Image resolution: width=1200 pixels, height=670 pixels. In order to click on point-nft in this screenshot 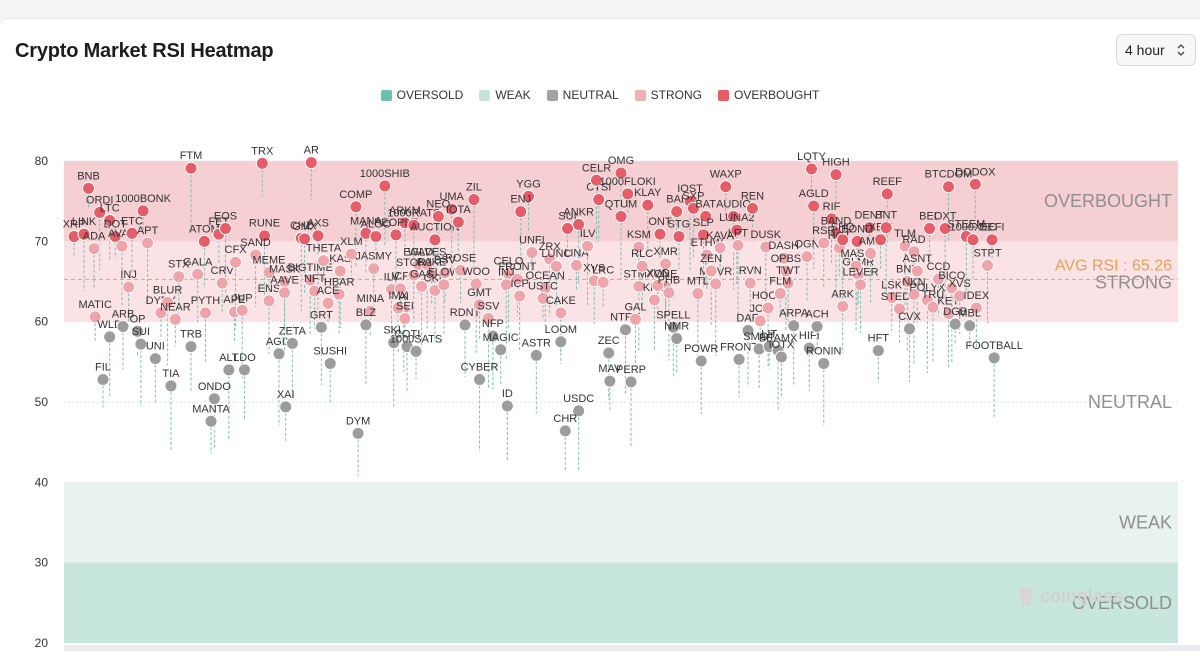, I will do `click(315, 291)`.